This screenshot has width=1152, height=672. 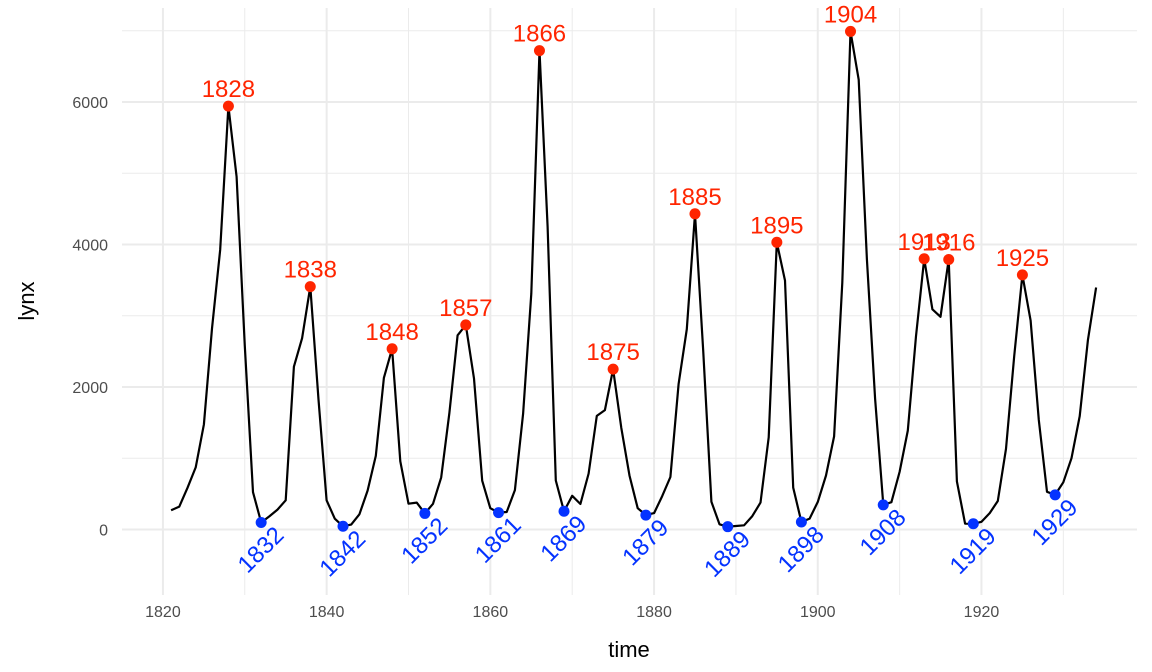 What do you see at coordinates (982, 612) in the screenshot?
I see `x-tick-label: 1920` at bounding box center [982, 612].